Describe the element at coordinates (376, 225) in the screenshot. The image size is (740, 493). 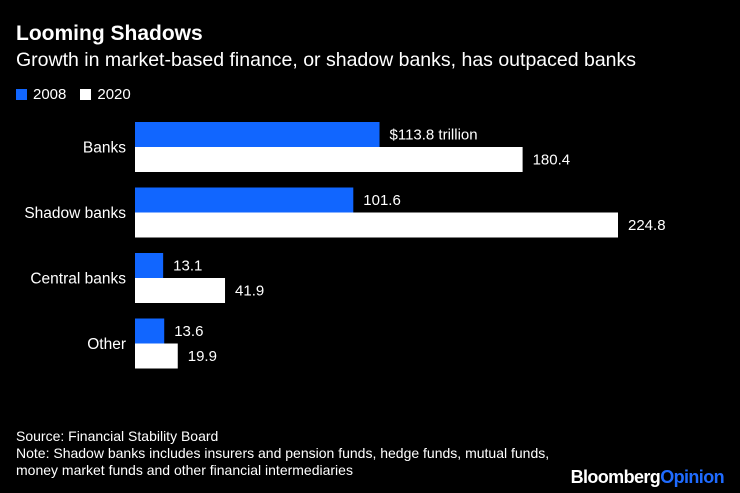
I see `bar-shadow-banks-2020` at that location.